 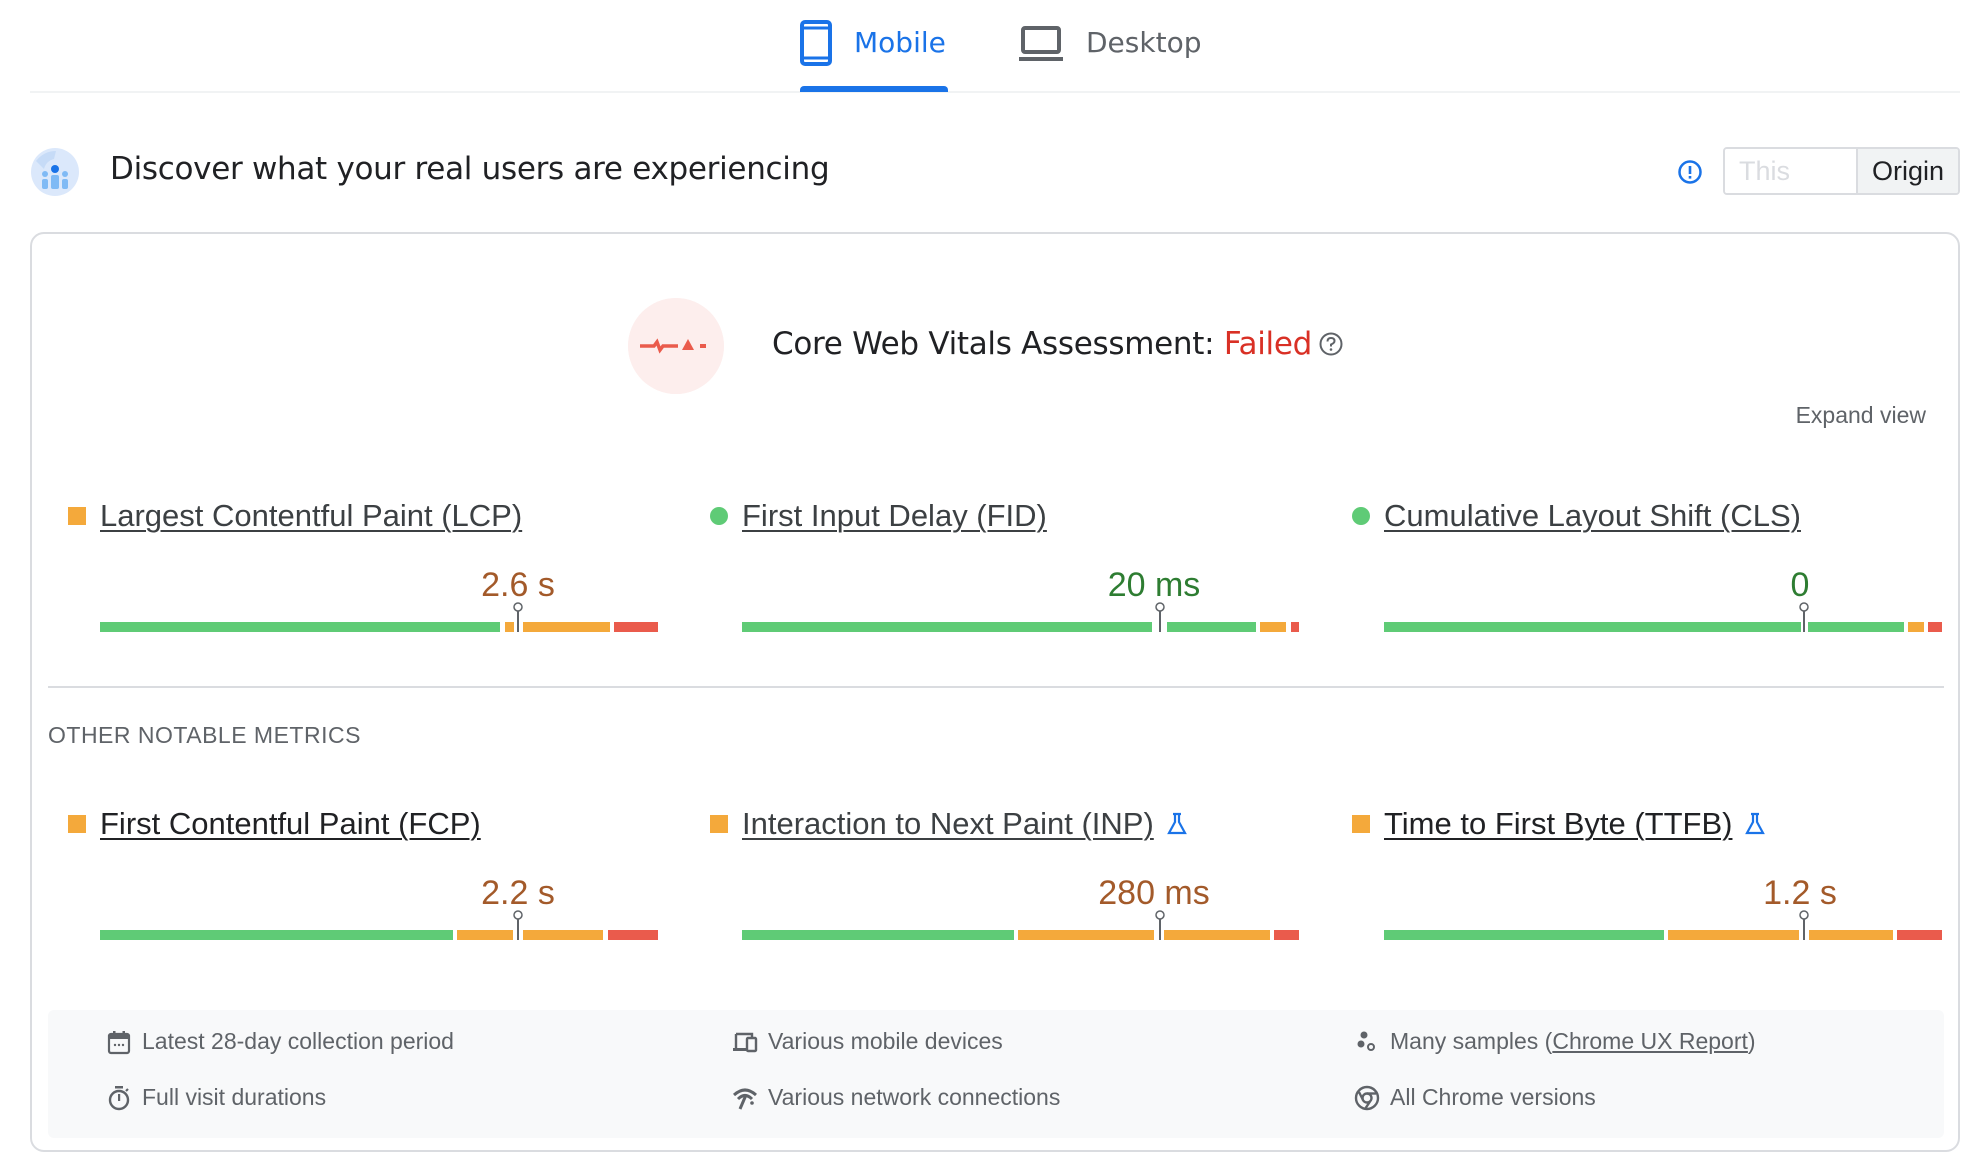 I want to click on field-data-users-icon, so click(x=55, y=172).